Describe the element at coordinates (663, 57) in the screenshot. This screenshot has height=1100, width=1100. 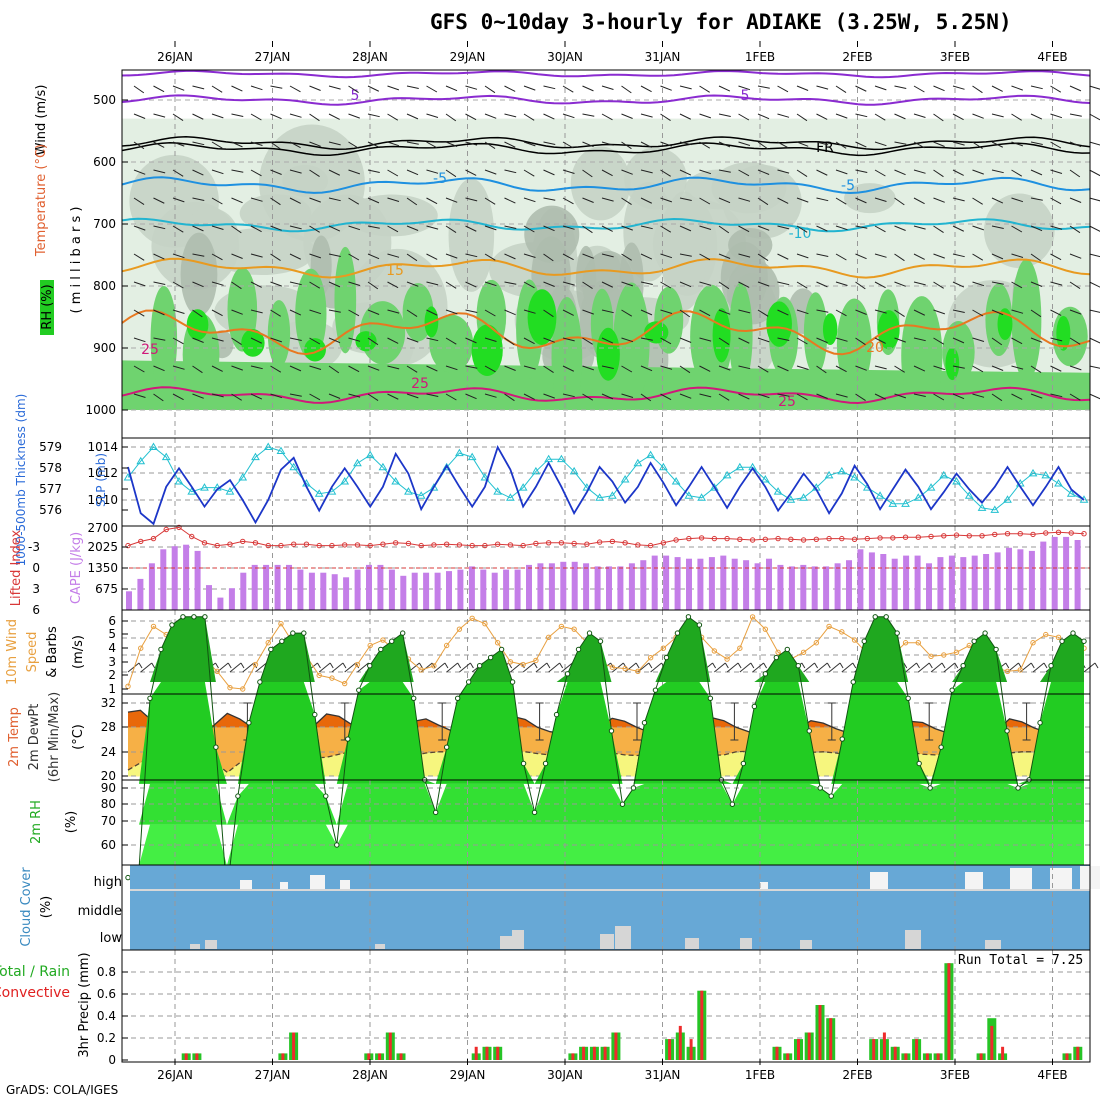
I see `date-label: 31JAN` at that location.